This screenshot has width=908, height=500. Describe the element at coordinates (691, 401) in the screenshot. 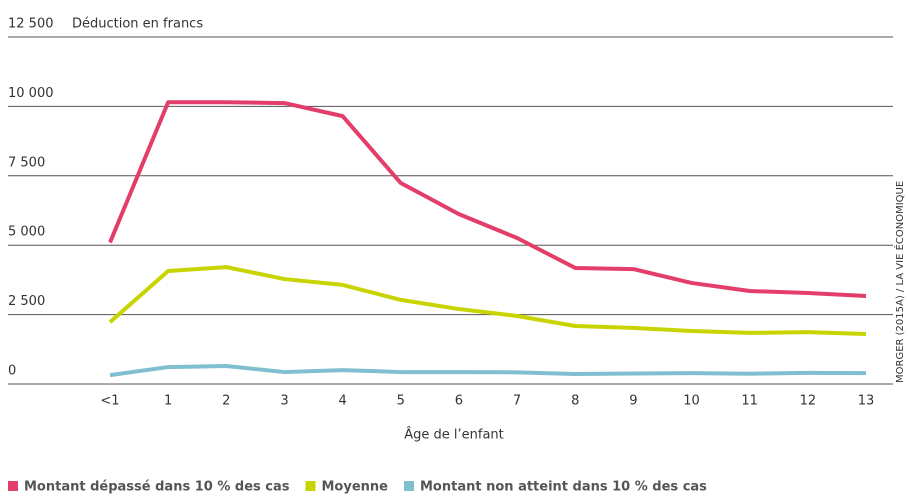

I see `x-tick-label: 10` at that location.